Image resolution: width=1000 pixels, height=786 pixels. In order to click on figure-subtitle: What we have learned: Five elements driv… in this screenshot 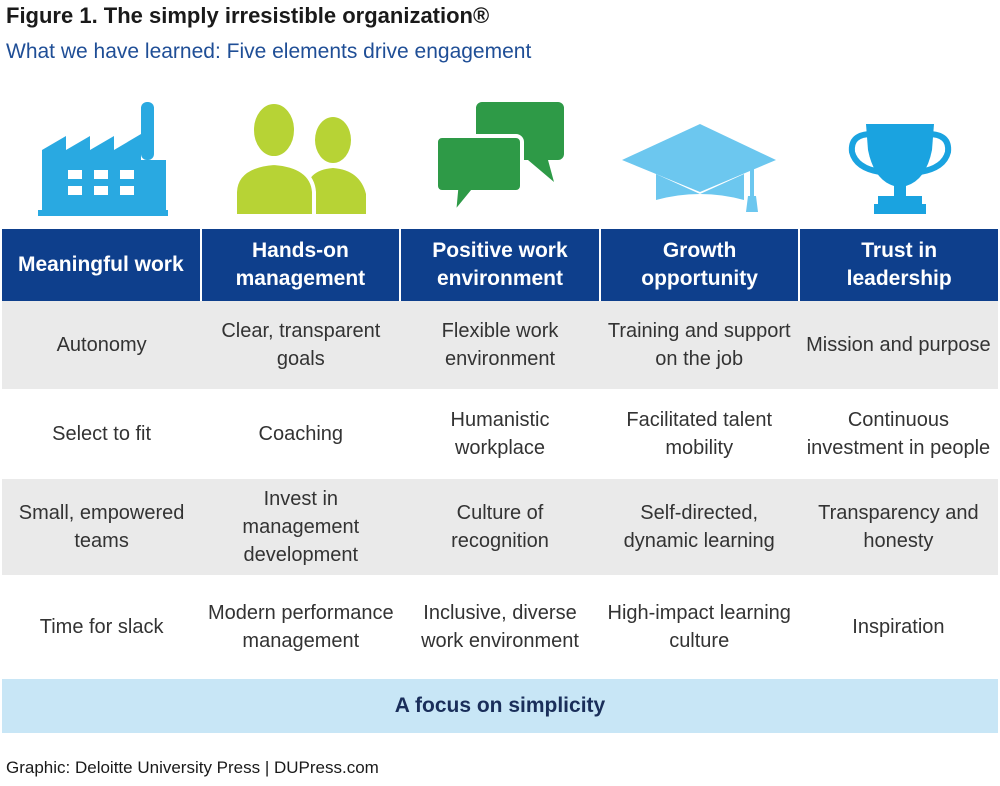, I will do `click(269, 51)`.